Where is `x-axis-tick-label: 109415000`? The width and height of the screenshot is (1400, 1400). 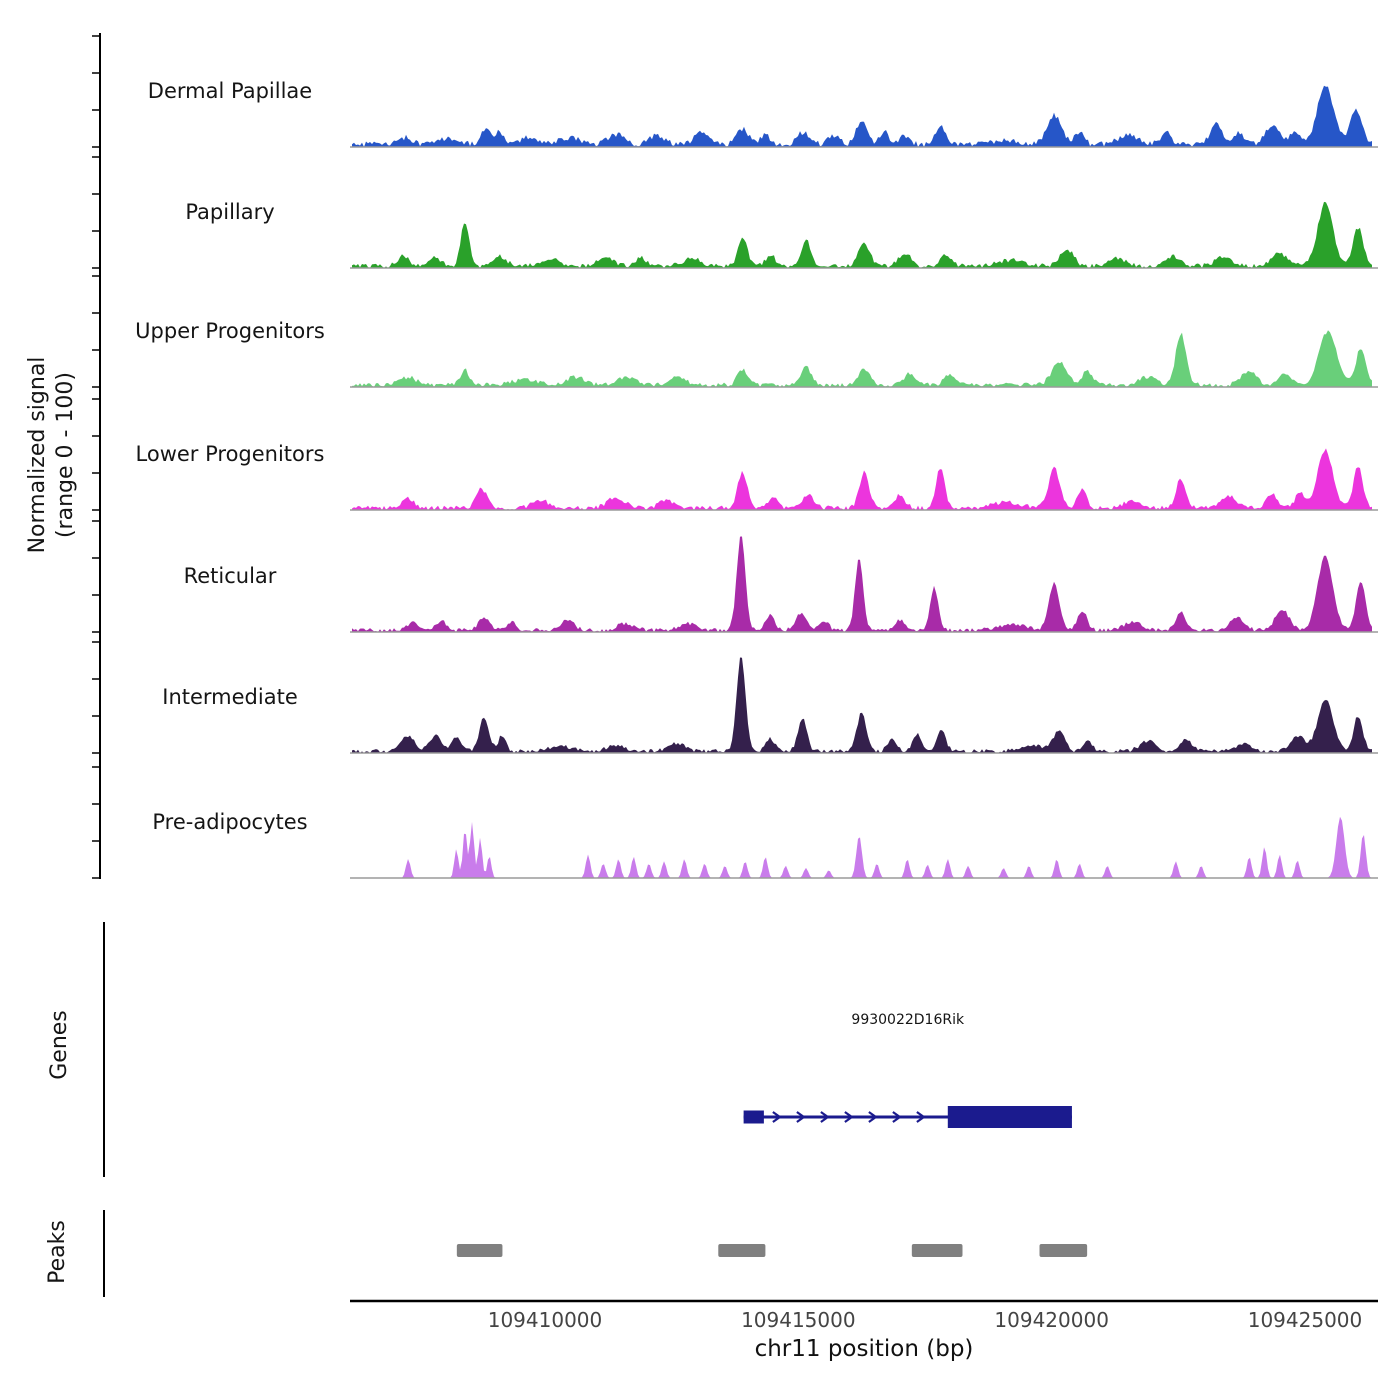 x-axis-tick-label: 109415000 is located at coordinates (798, 1320).